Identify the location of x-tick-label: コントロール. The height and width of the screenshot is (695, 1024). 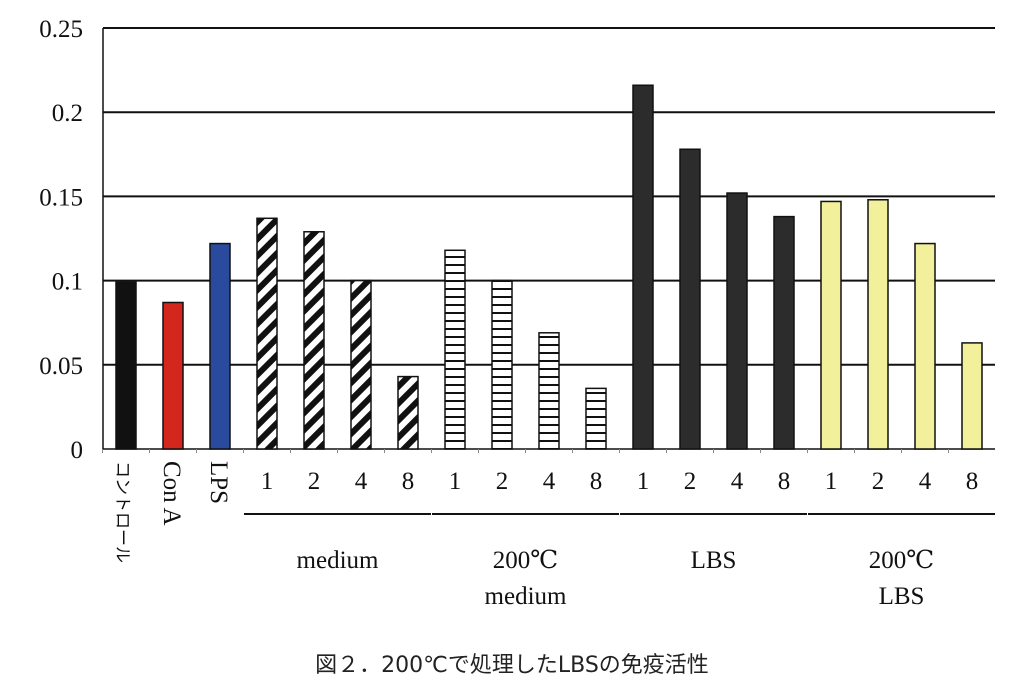
(122, 512).